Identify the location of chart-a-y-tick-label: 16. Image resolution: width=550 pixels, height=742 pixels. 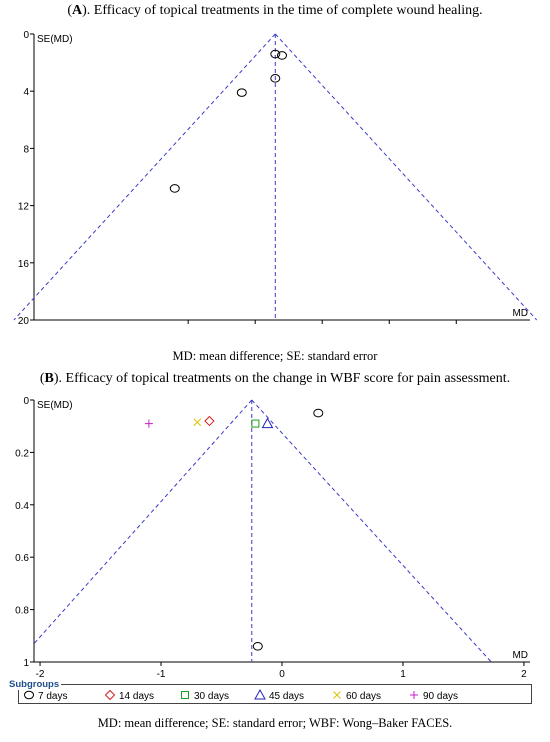
(24, 264).